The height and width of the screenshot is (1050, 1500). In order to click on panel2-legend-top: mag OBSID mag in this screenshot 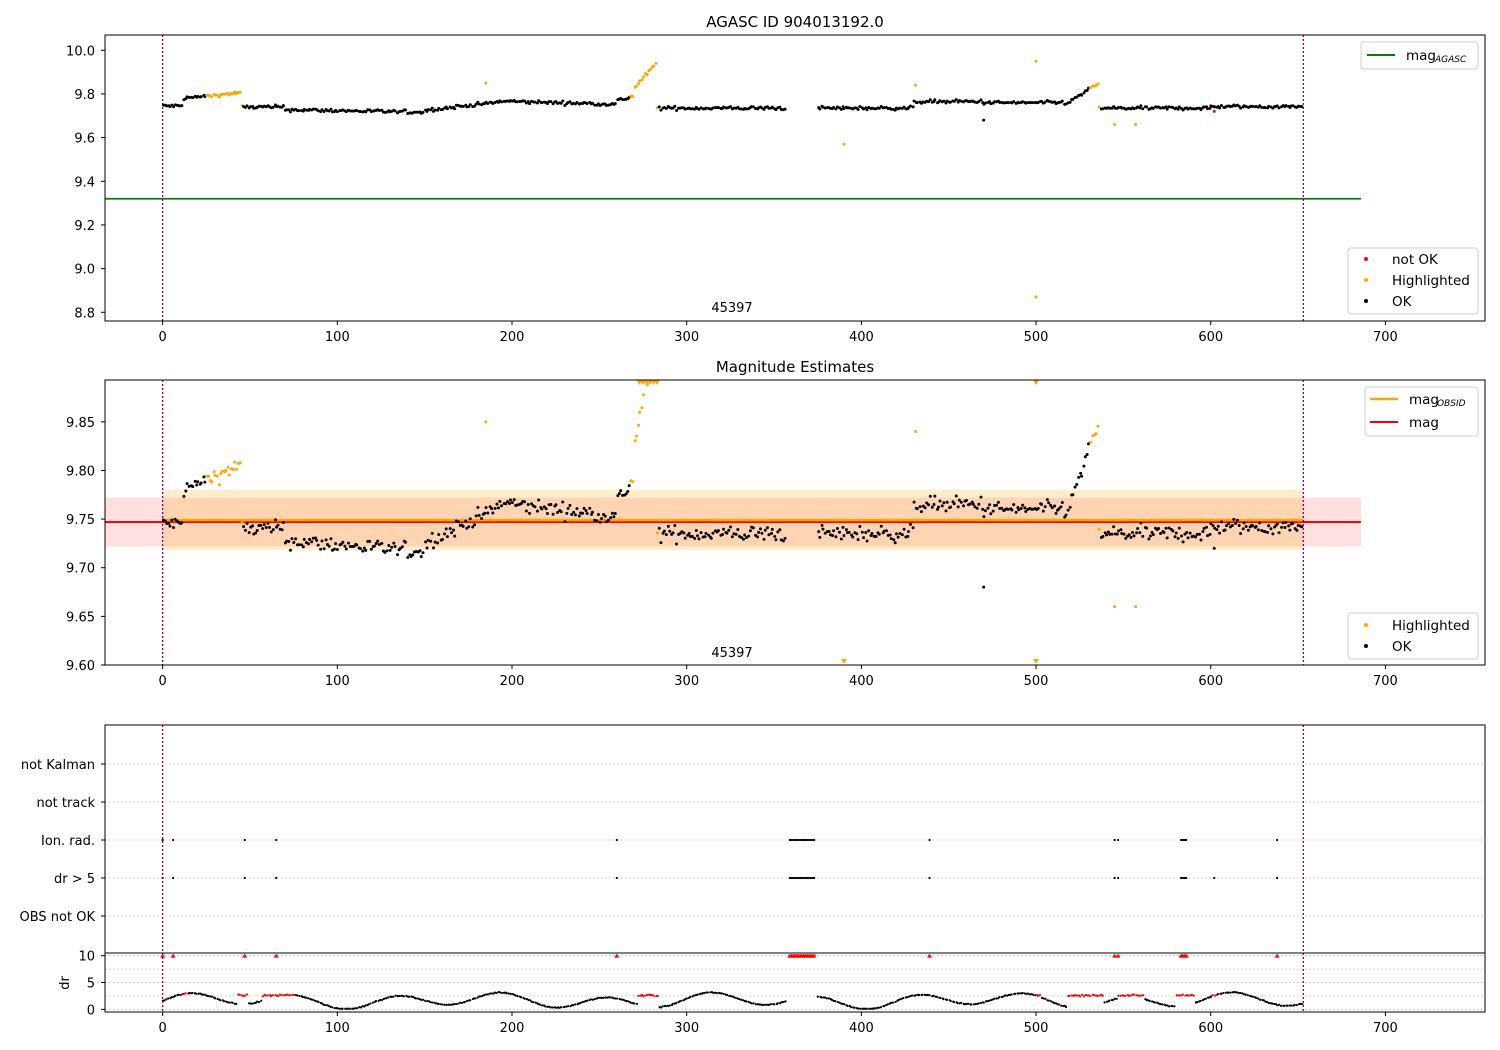, I will do `click(1421, 411)`.